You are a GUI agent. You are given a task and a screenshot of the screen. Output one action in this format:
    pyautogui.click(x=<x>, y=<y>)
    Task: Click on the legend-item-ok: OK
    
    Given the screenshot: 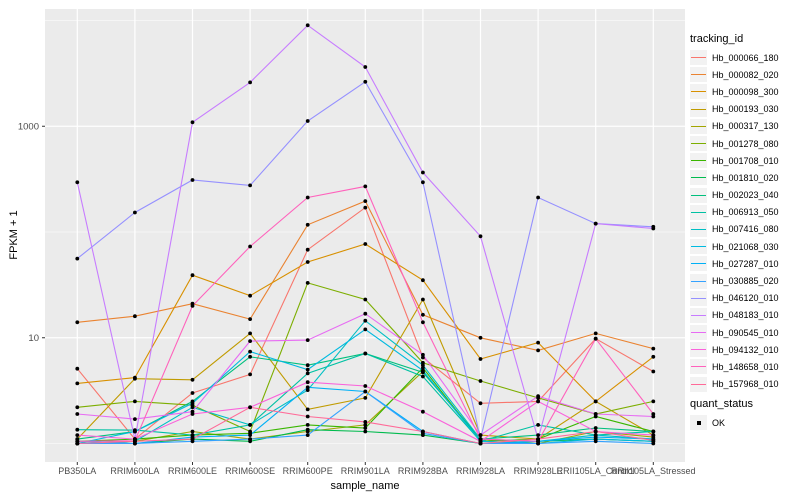 What is the action you would take?
    pyautogui.click(x=707, y=422)
    